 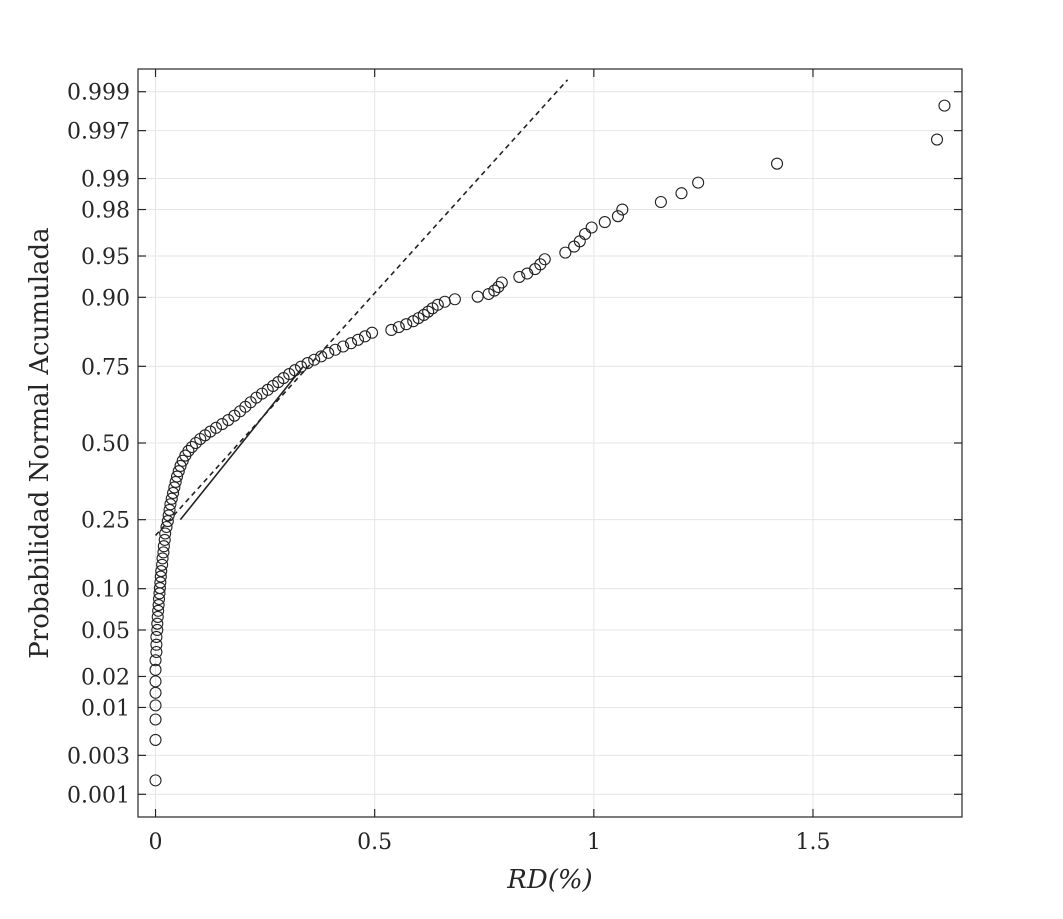 I want to click on y-tick-label: 0.99, so click(x=105, y=180).